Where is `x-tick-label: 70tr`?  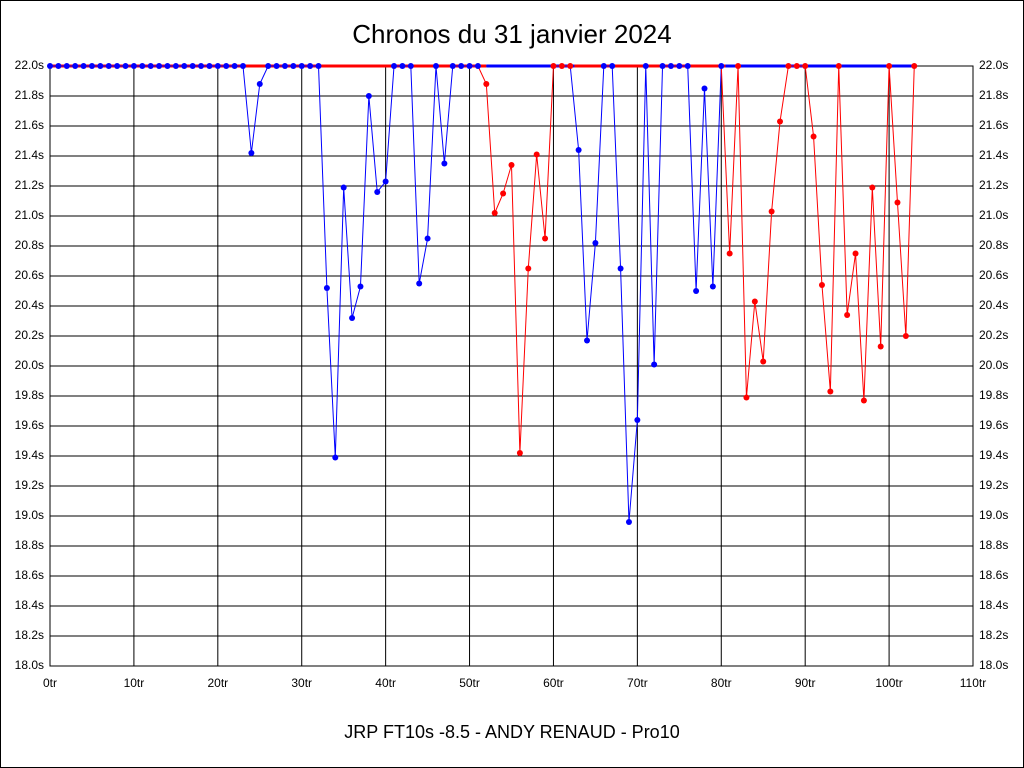 x-tick-label: 70tr is located at coordinates (637, 683).